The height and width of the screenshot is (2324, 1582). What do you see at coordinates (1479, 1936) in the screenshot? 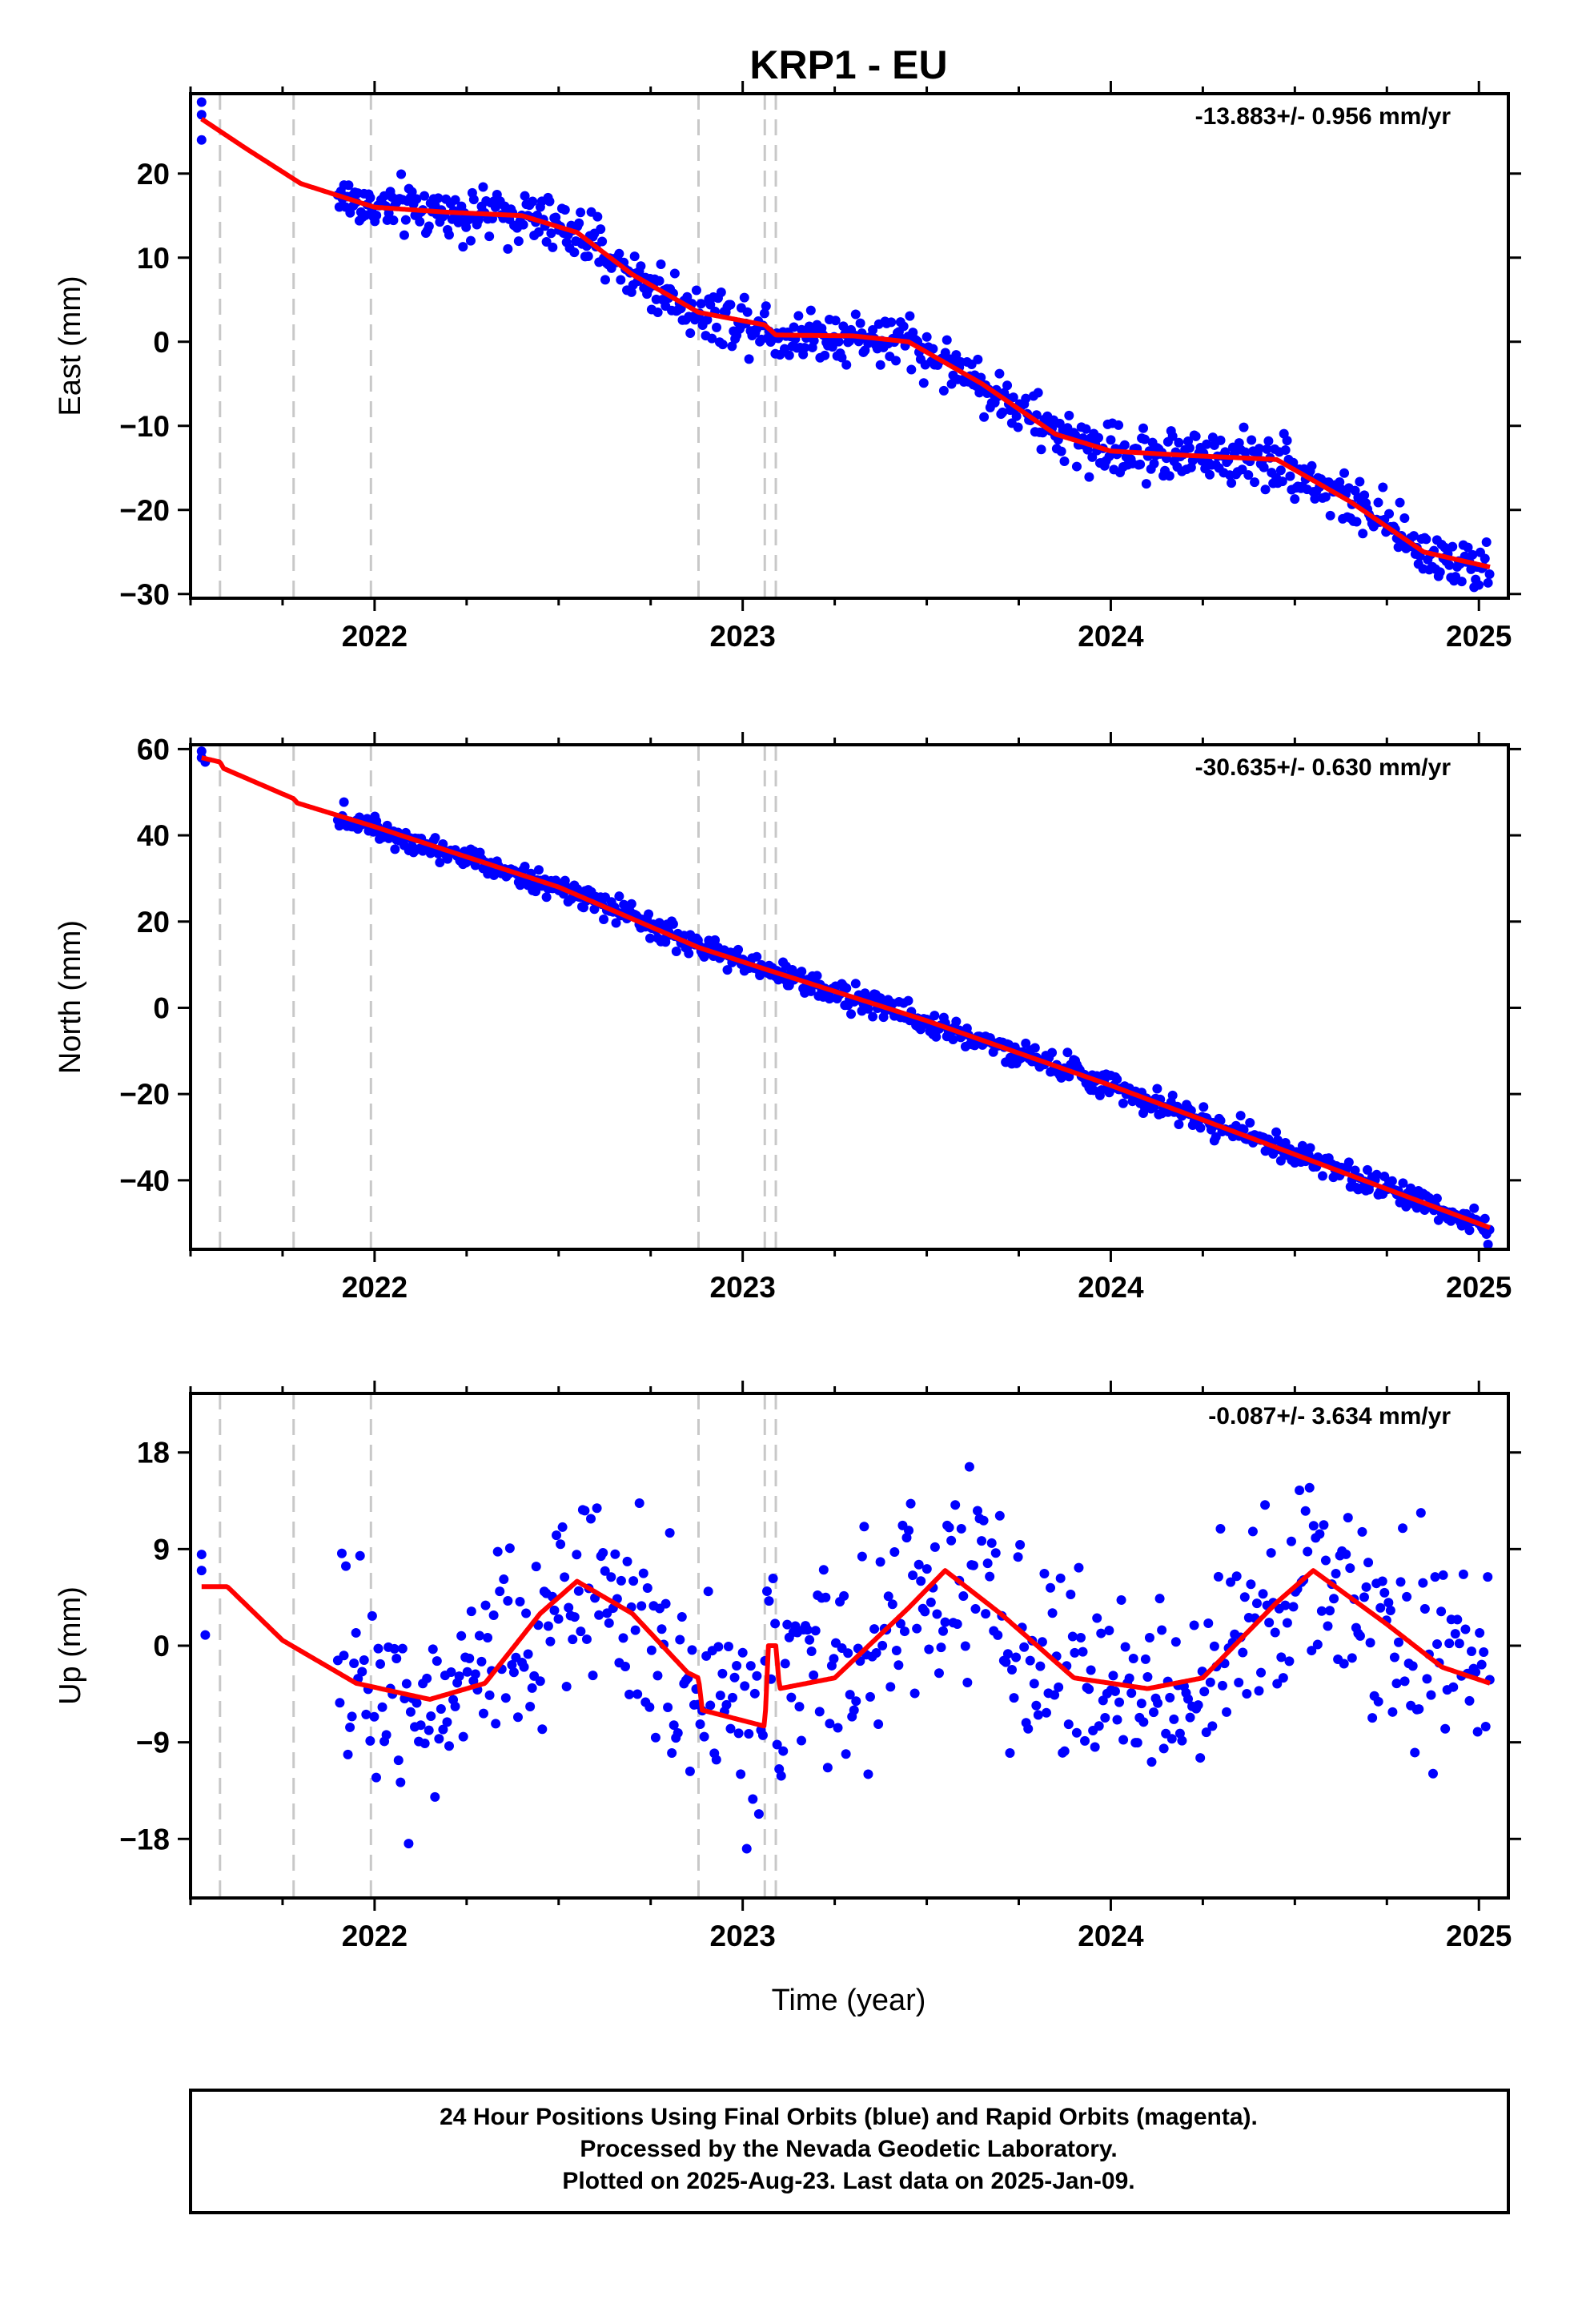
I see `x-tick-label: 2025` at bounding box center [1479, 1936].